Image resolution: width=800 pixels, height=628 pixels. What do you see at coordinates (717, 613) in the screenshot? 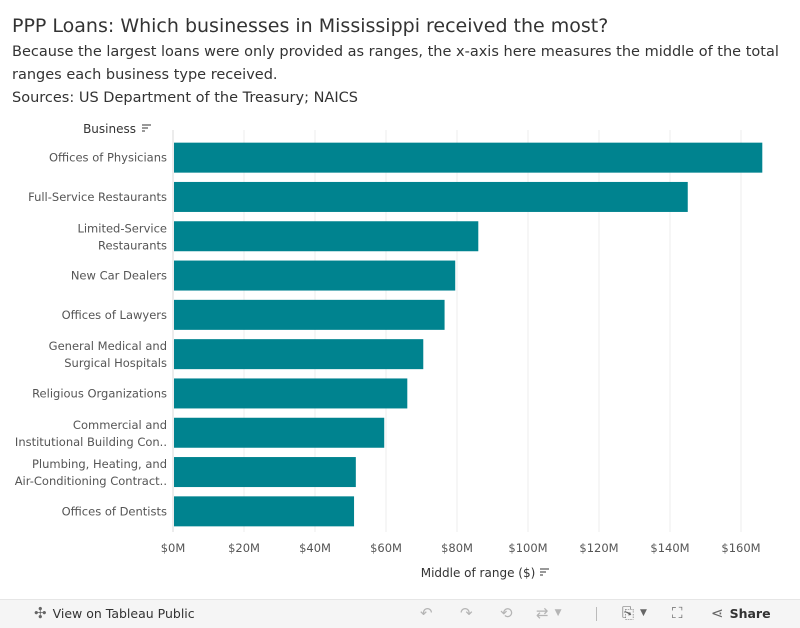
I see `share-icon: ⋖` at bounding box center [717, 613].